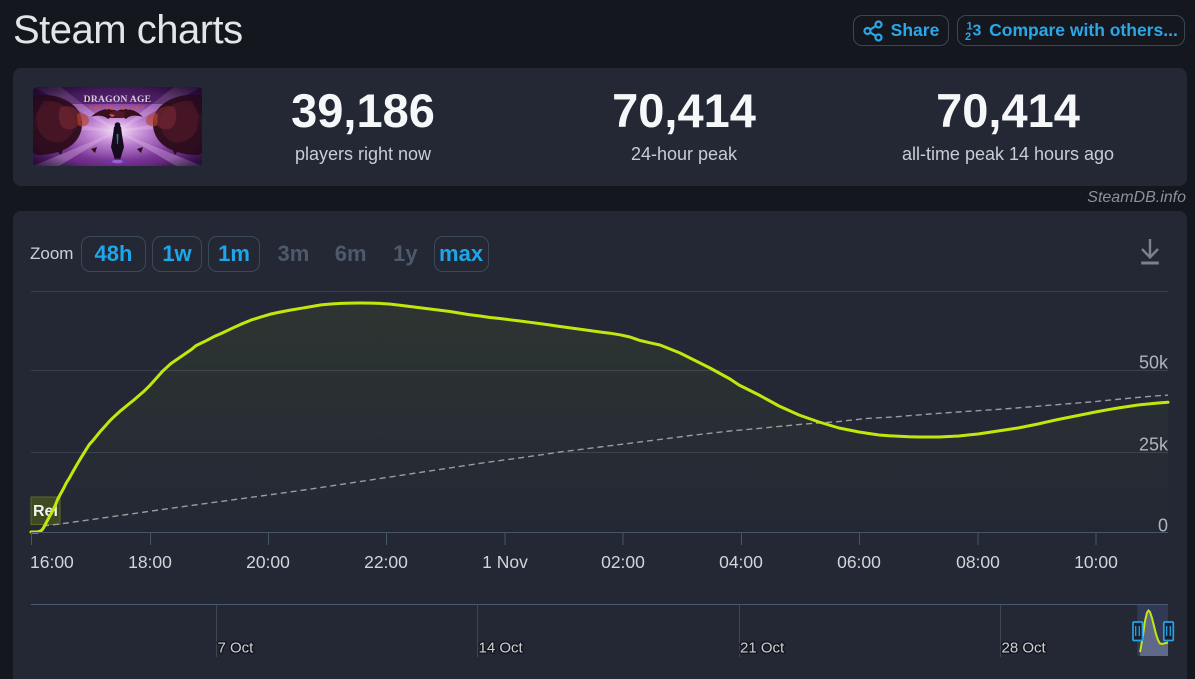 The width and height of the screenshot is (1195, 679). What do you see at coordinates (236, 648) in the screenshot?
I see `svg-text: 7 Oct` at bounding box center [236, 648].